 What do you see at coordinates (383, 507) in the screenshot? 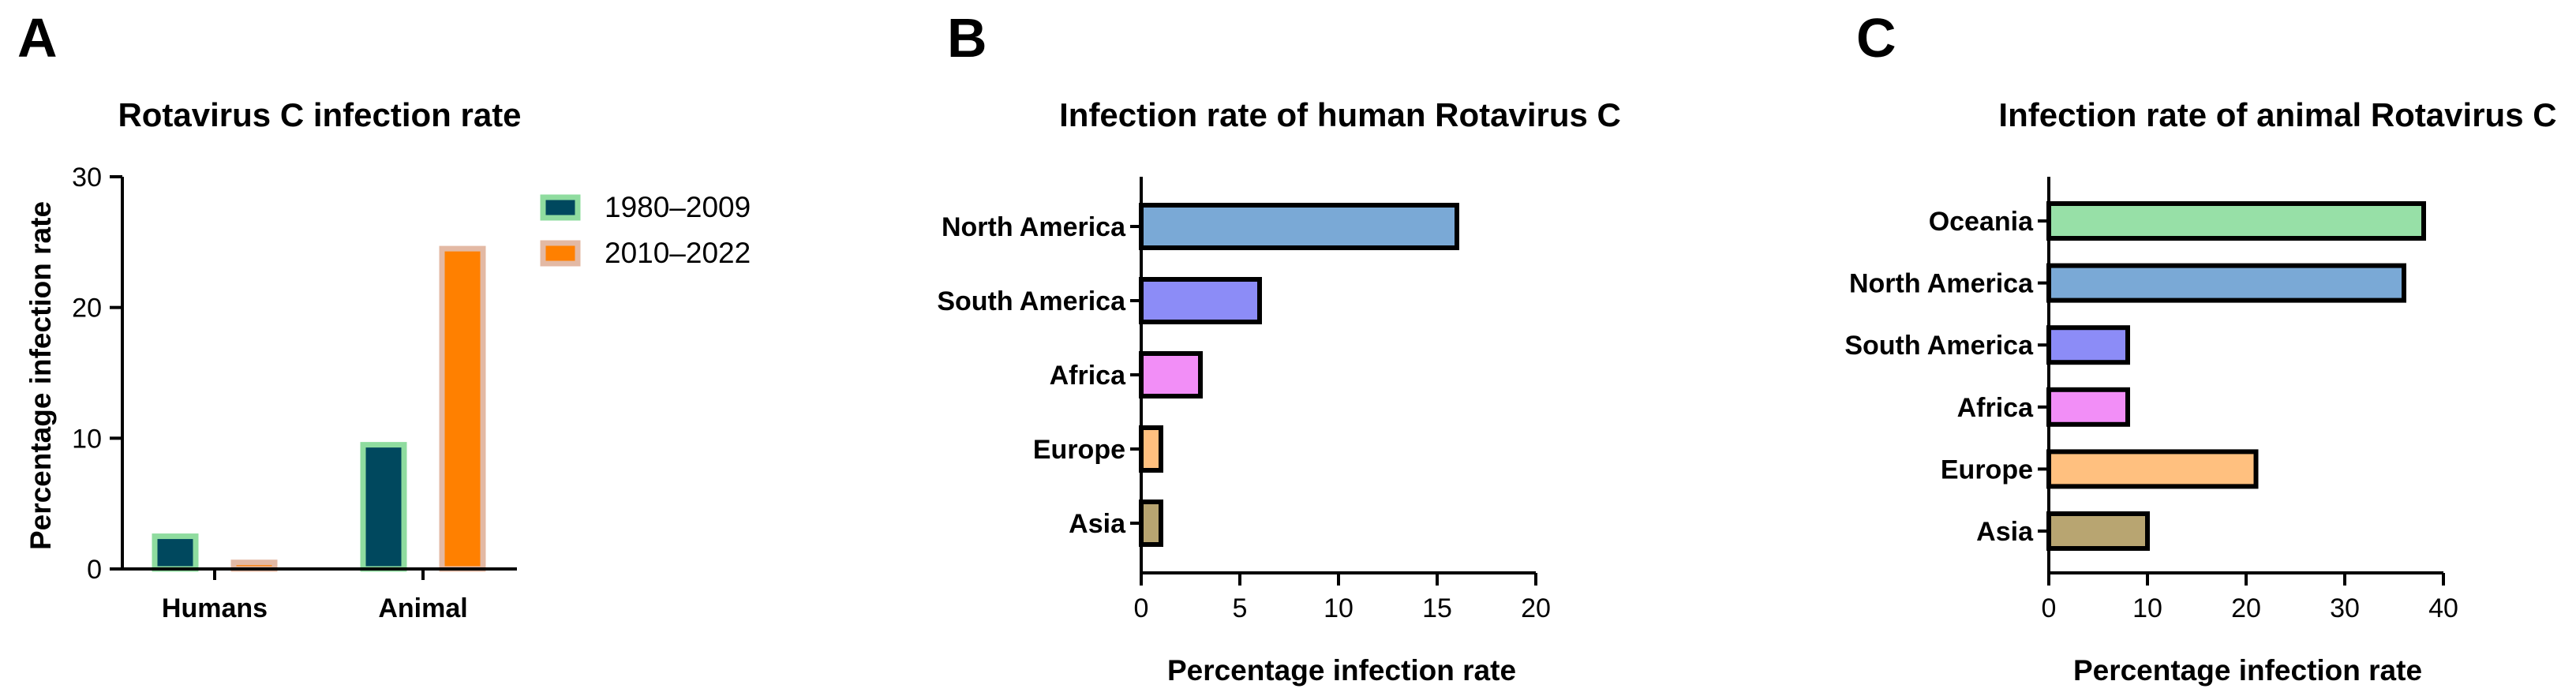
I see `bar-animal-1980-2009` at bounding box center [383, 507].